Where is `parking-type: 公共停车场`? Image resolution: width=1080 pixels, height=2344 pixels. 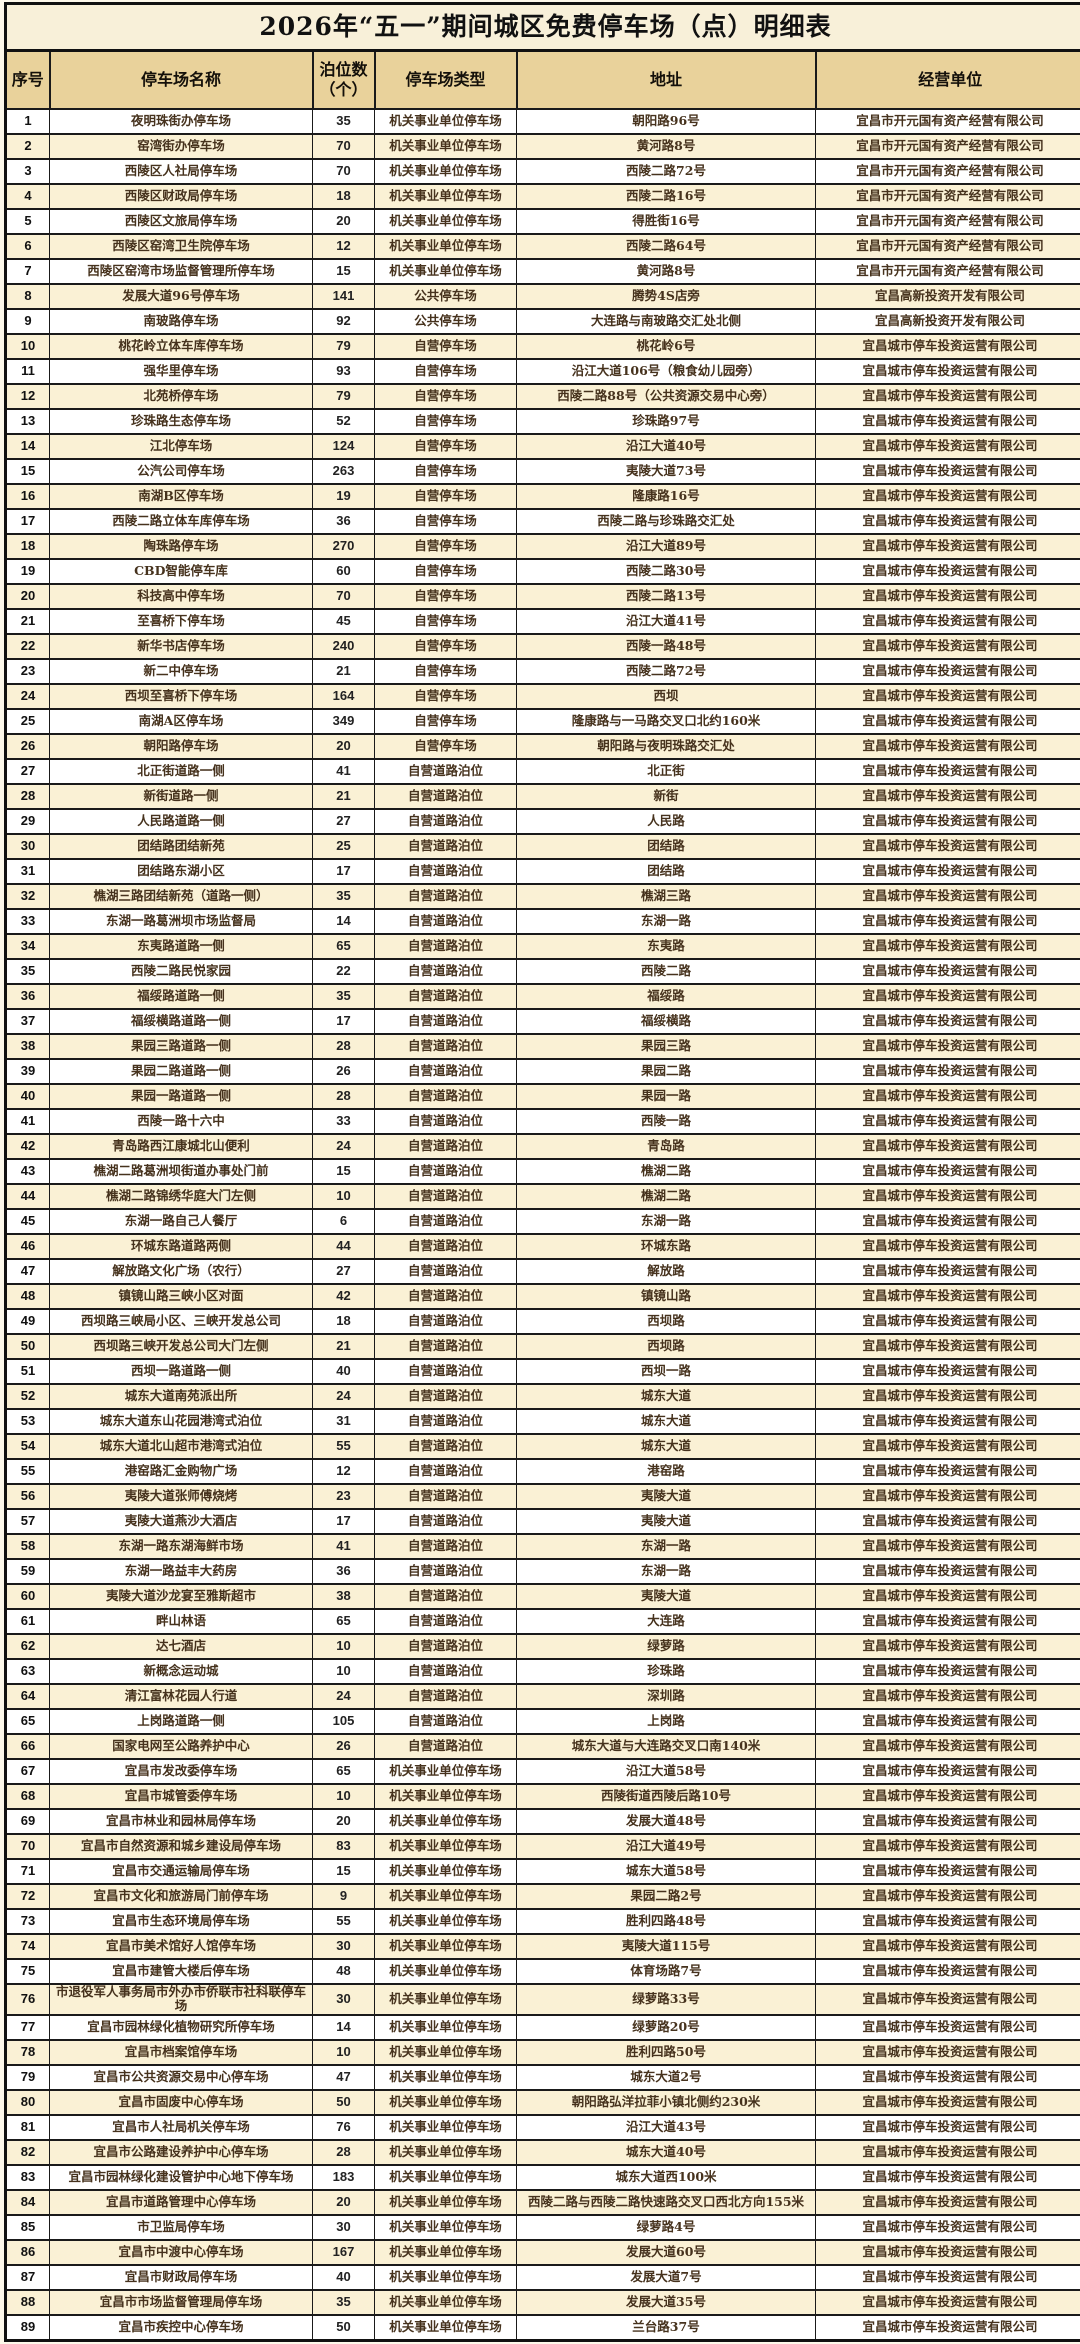
parking-type: 公共停车场 is located at coordinates (446, 321).